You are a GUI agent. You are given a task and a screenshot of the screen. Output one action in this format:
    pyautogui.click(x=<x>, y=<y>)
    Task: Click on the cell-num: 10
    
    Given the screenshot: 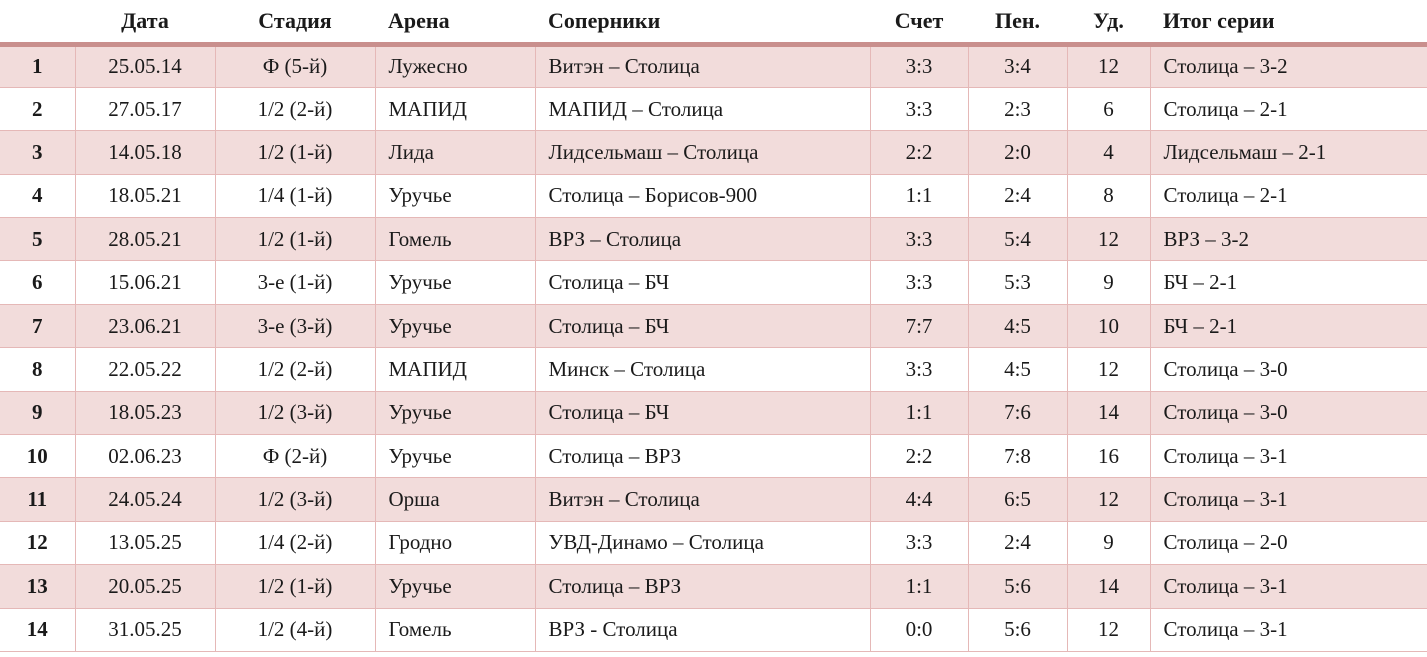 What is the action you would take?
    pyautogui.click(x=38, y=456)
    